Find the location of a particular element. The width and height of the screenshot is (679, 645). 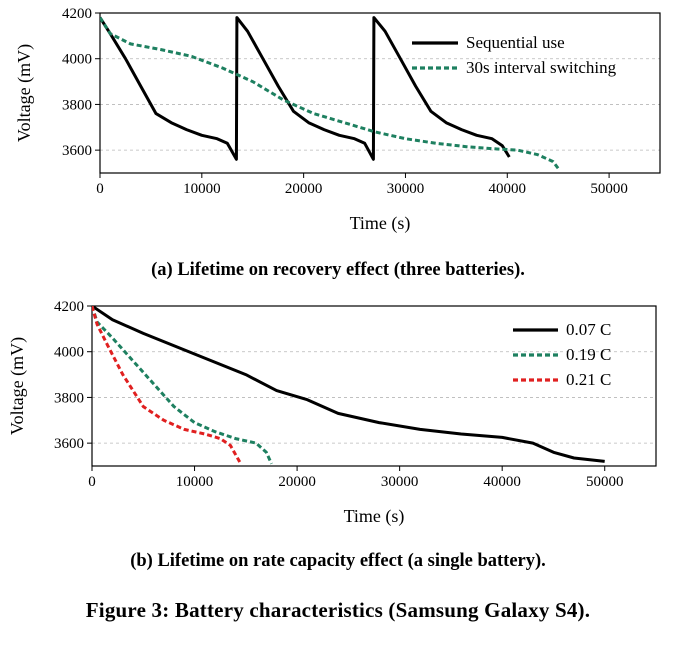

legend-label-2: 0.19 C is located at coordinates (588, 354).